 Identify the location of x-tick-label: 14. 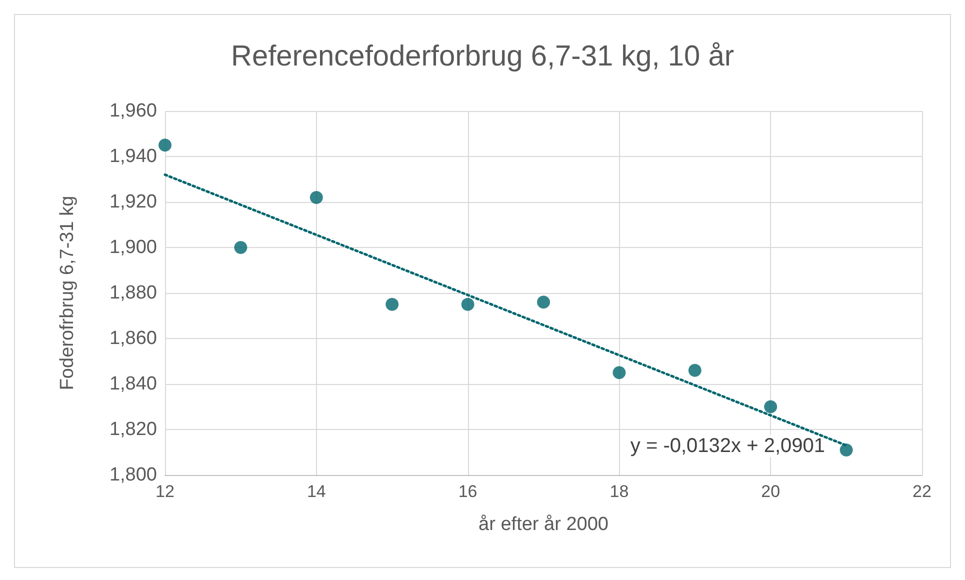
(316, 491).